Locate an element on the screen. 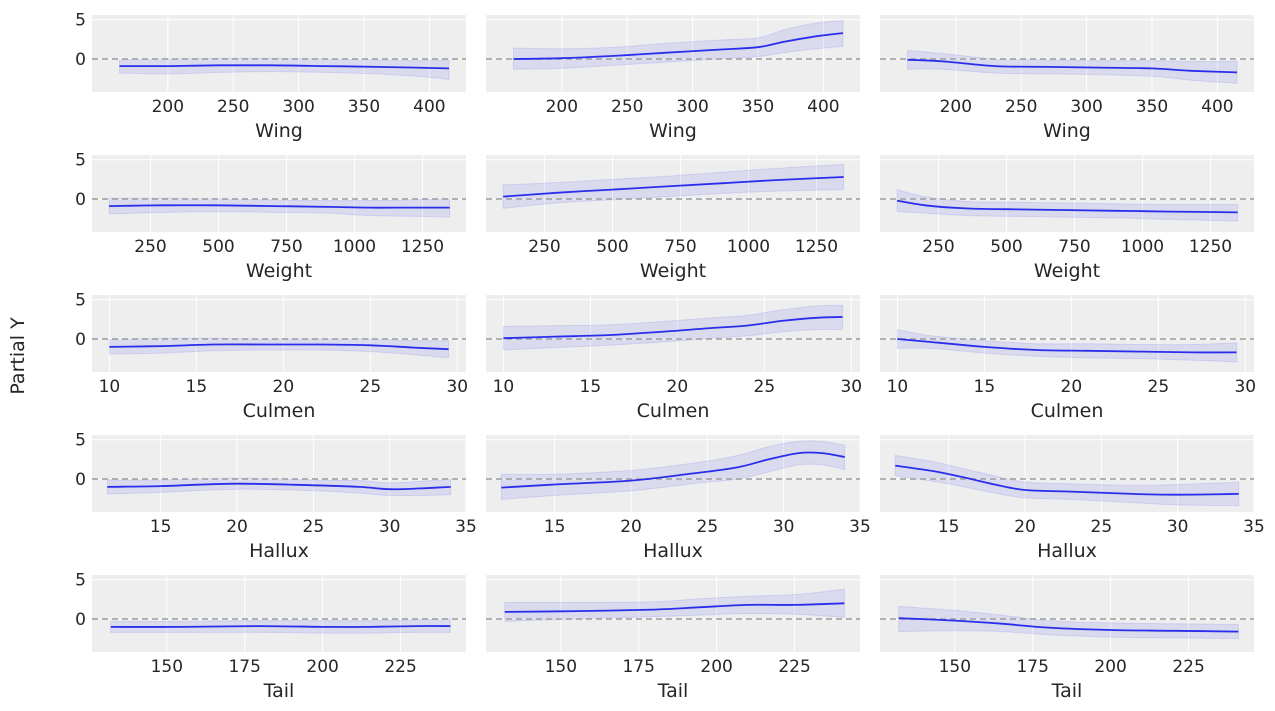  panel-culmen-2-0: 10 15 20 25 30 0 5 Culmen is located at coordinates (271, 356).